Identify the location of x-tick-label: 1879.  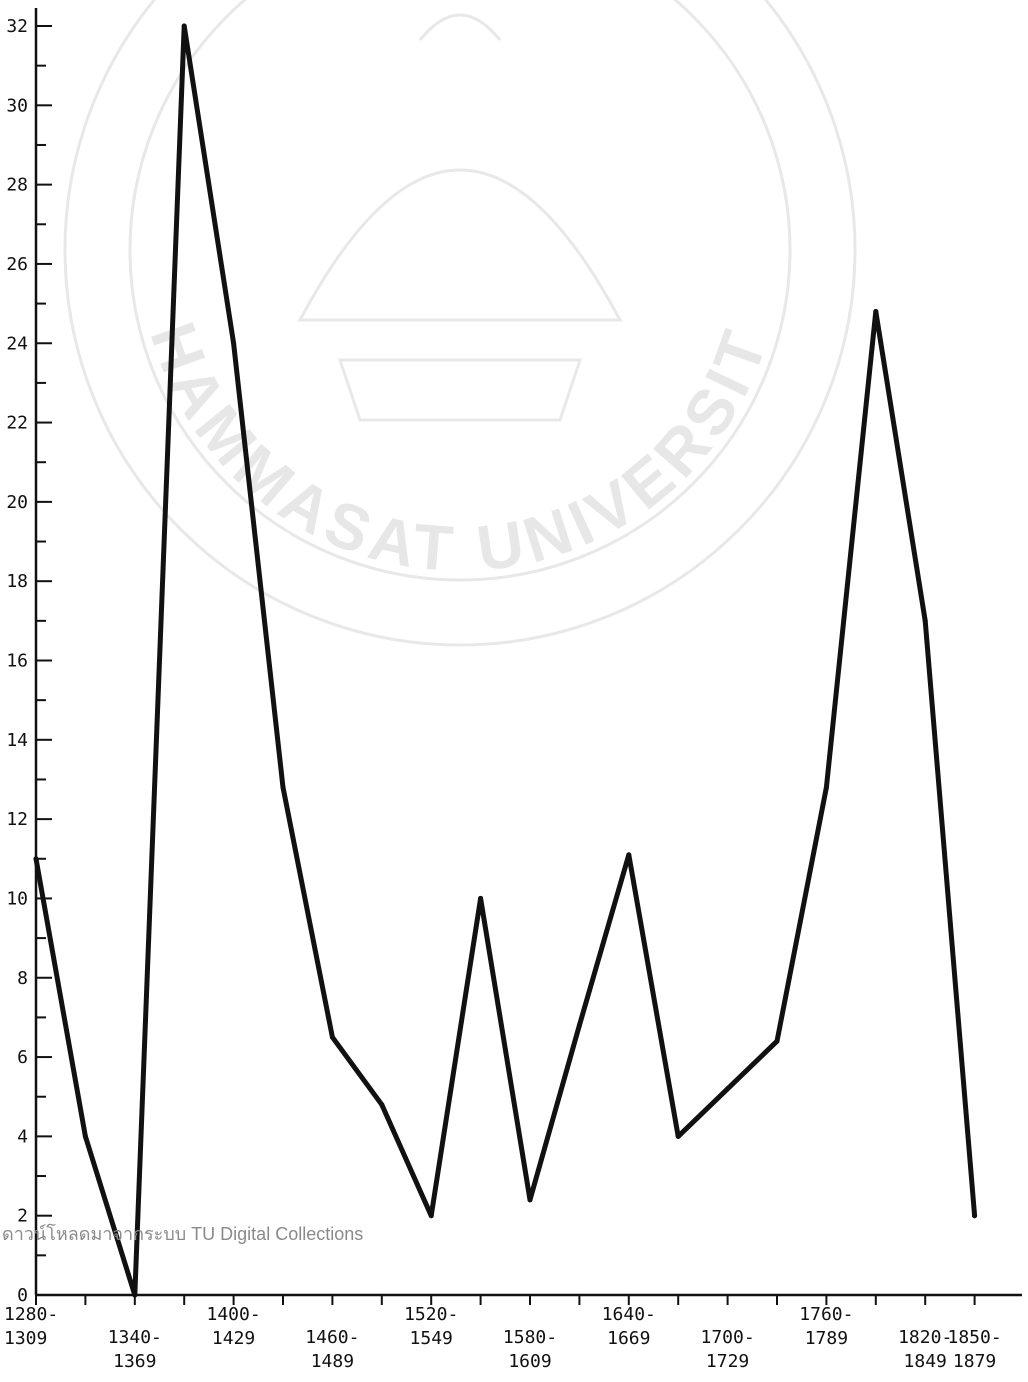
(974, 1361).